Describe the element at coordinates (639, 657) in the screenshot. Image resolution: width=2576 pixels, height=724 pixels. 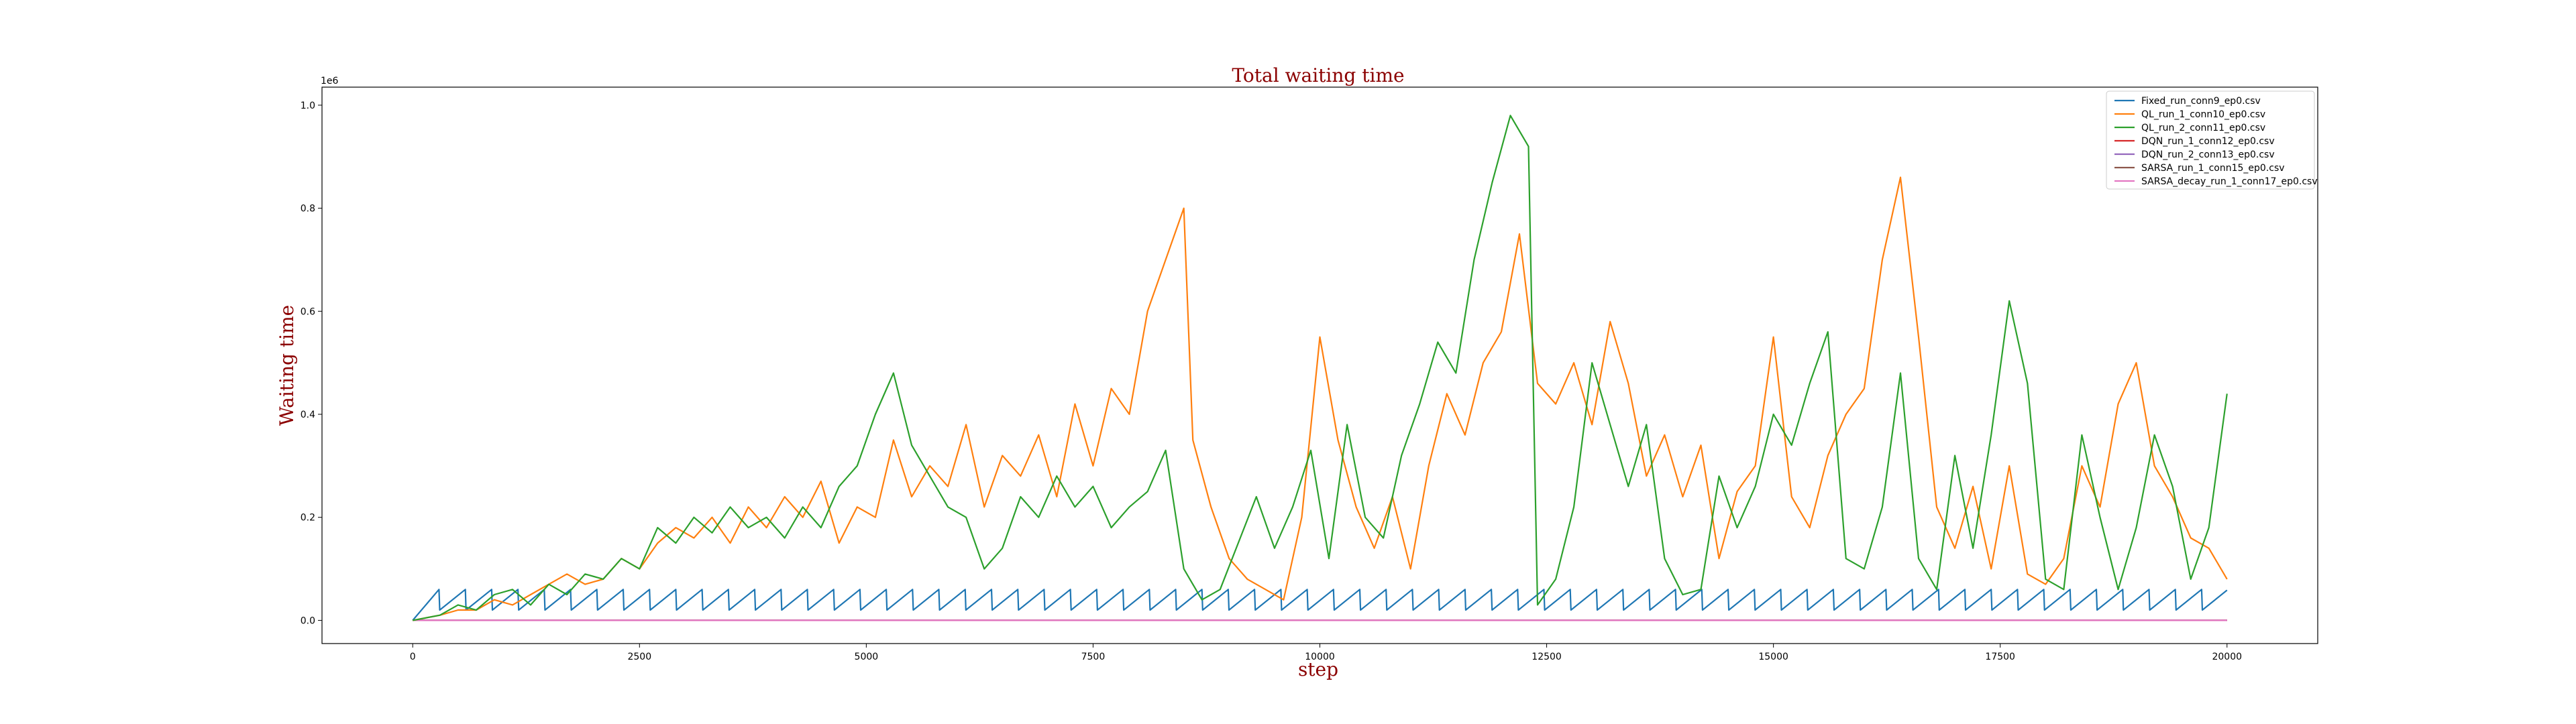
I see `x-tick-label: 2500` at that location.